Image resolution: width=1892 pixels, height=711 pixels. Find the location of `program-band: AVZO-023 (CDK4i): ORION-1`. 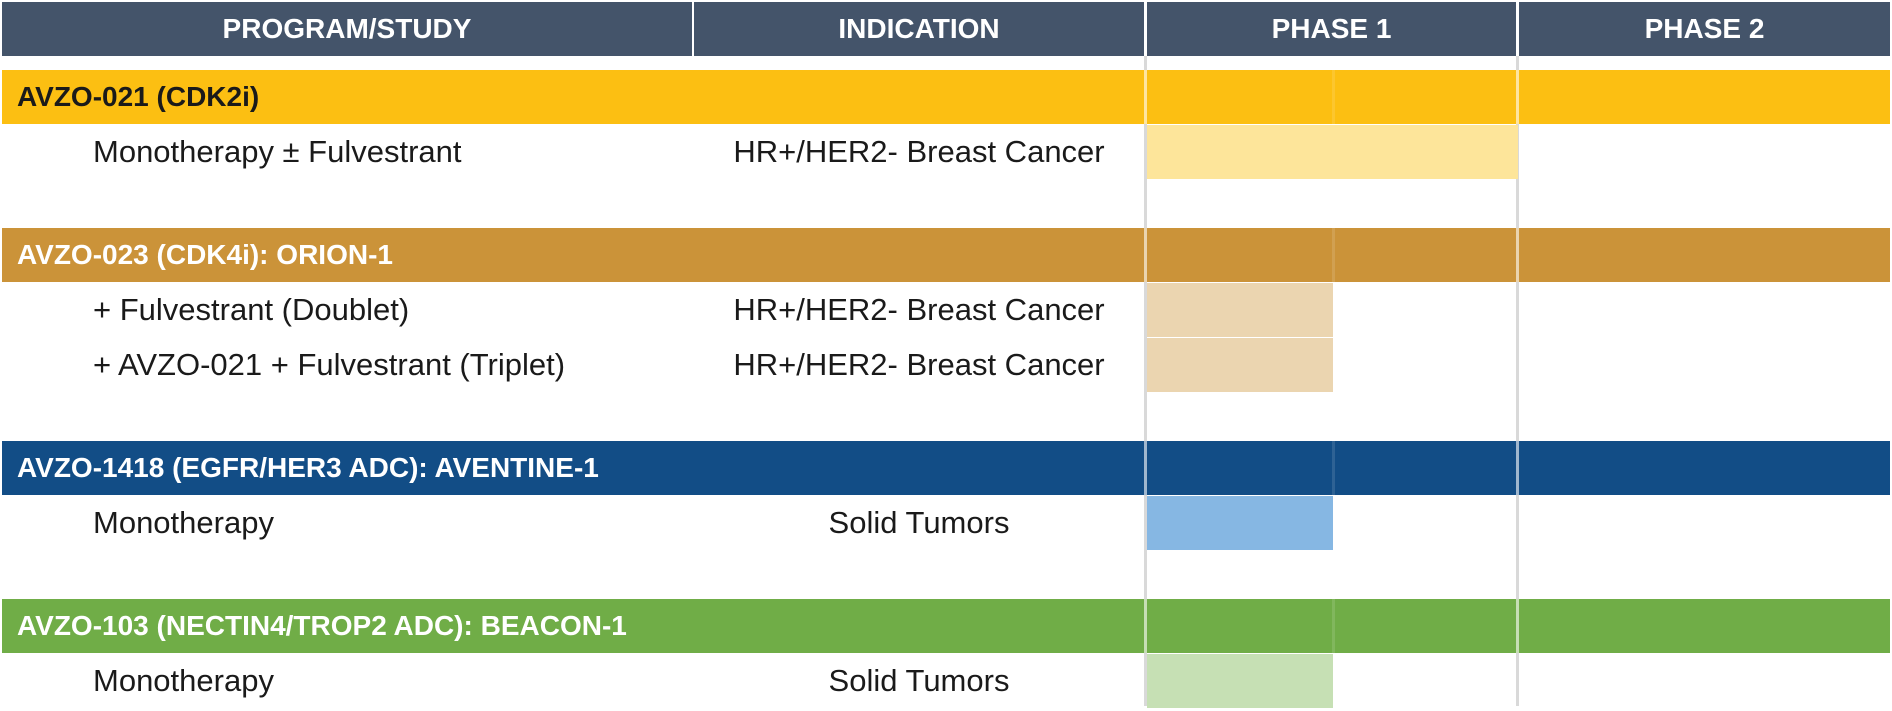

program-band: AVZO-023 (CDK4i): ORION-1 is located at coordinates (946, 255).